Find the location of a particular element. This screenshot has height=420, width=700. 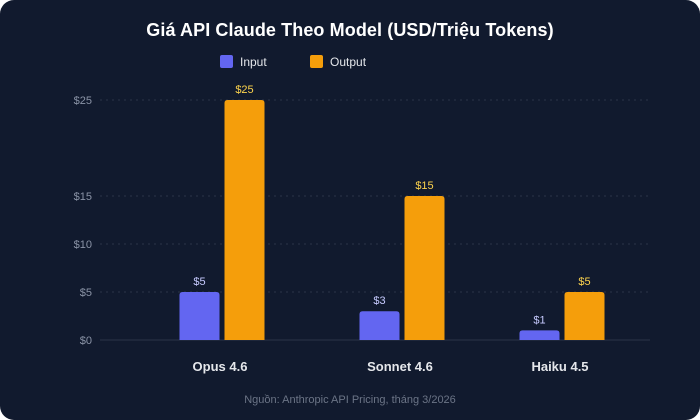

data-label: $25 is located at coordinates (244, 90).